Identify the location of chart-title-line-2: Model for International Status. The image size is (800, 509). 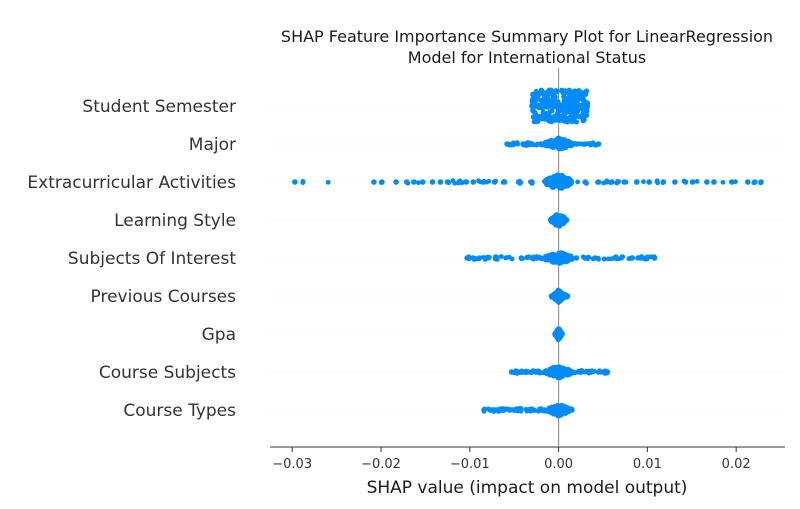
(527, 57).